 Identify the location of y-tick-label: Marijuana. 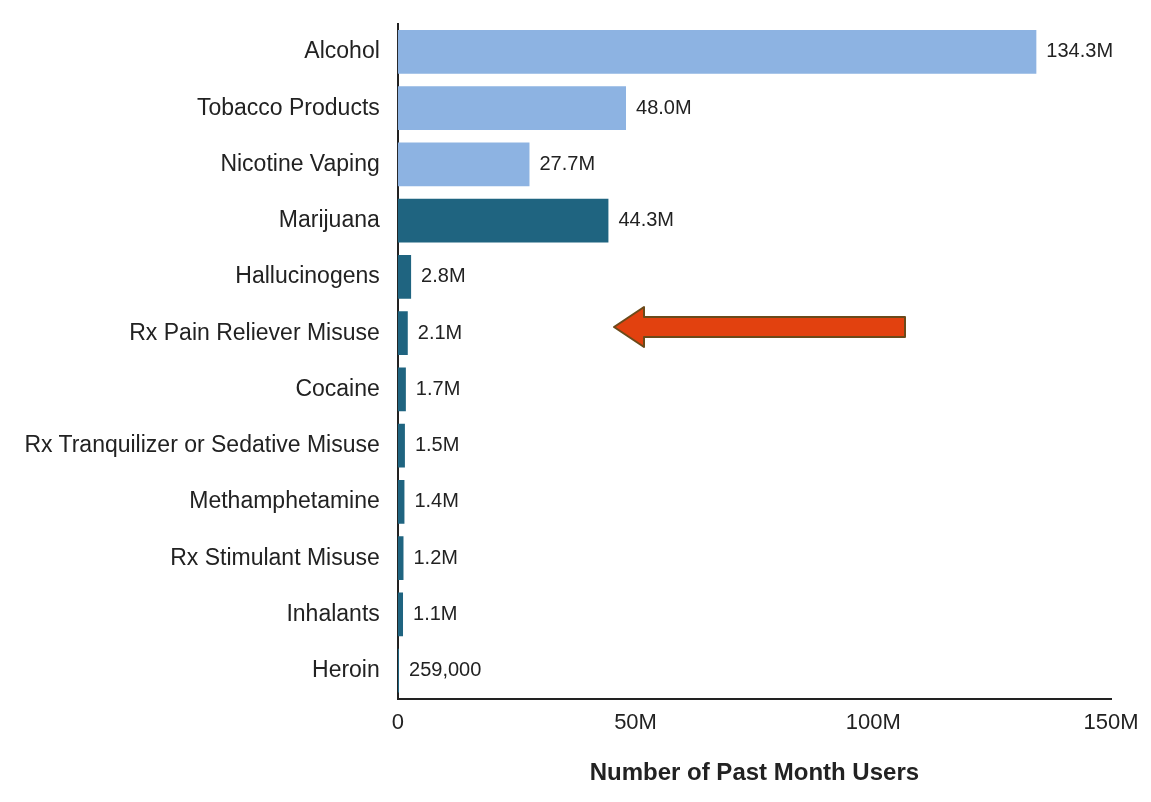
(329, 219).